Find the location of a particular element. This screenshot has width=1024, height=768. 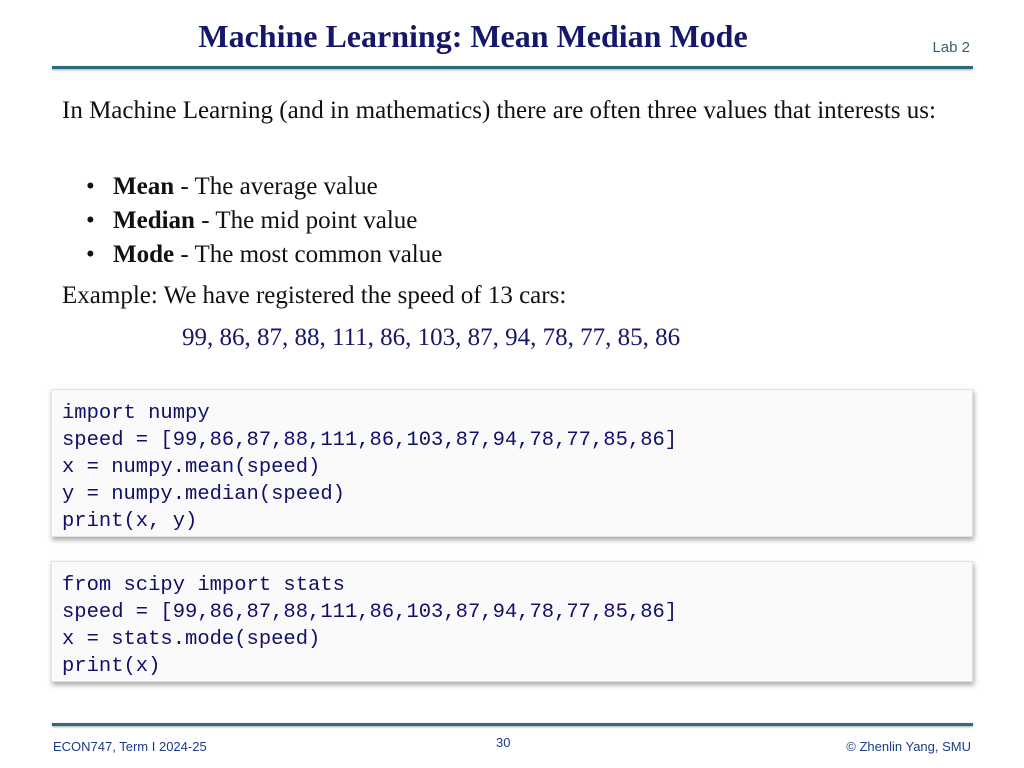

bullet-term: Mode is located at coordinates (144, 254).